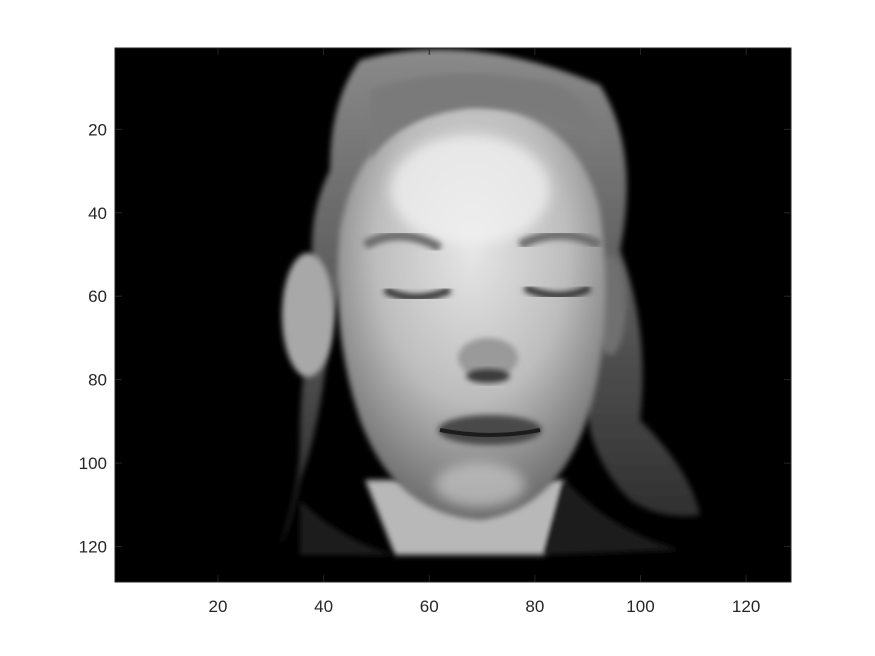 The height and width of the screenshot is (656, 875). What do you see at coordinates (557, 291) in the screenshot?
I see `right-eye` at bounding box center [557, 291].